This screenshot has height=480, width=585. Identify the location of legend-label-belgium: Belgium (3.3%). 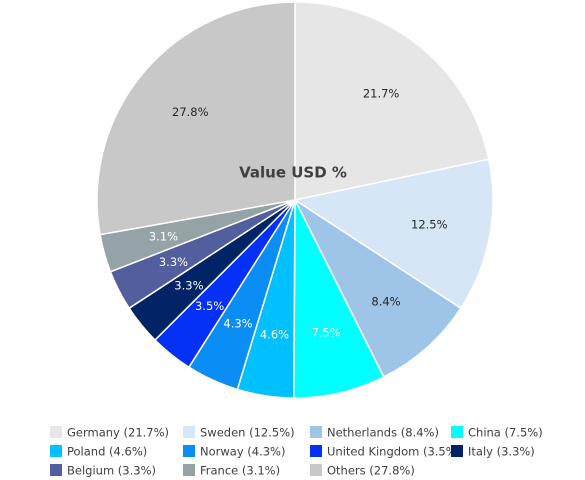
(111, 471).